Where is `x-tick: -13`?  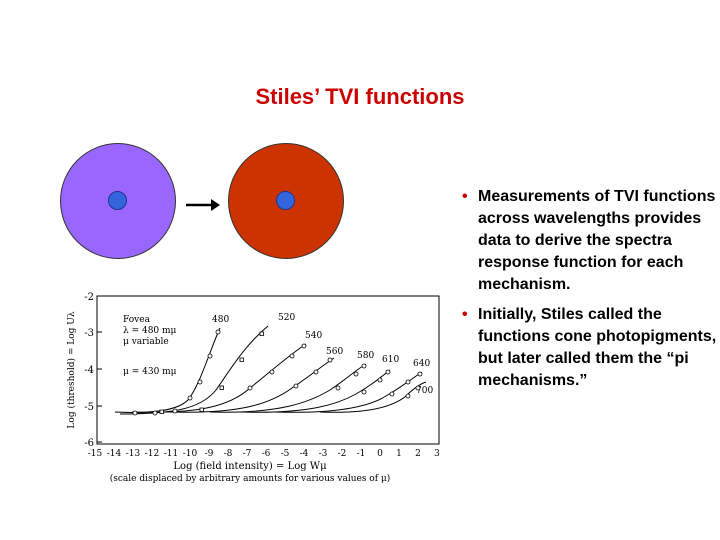 x-tick: -13 is located at coordinates (133, 454).